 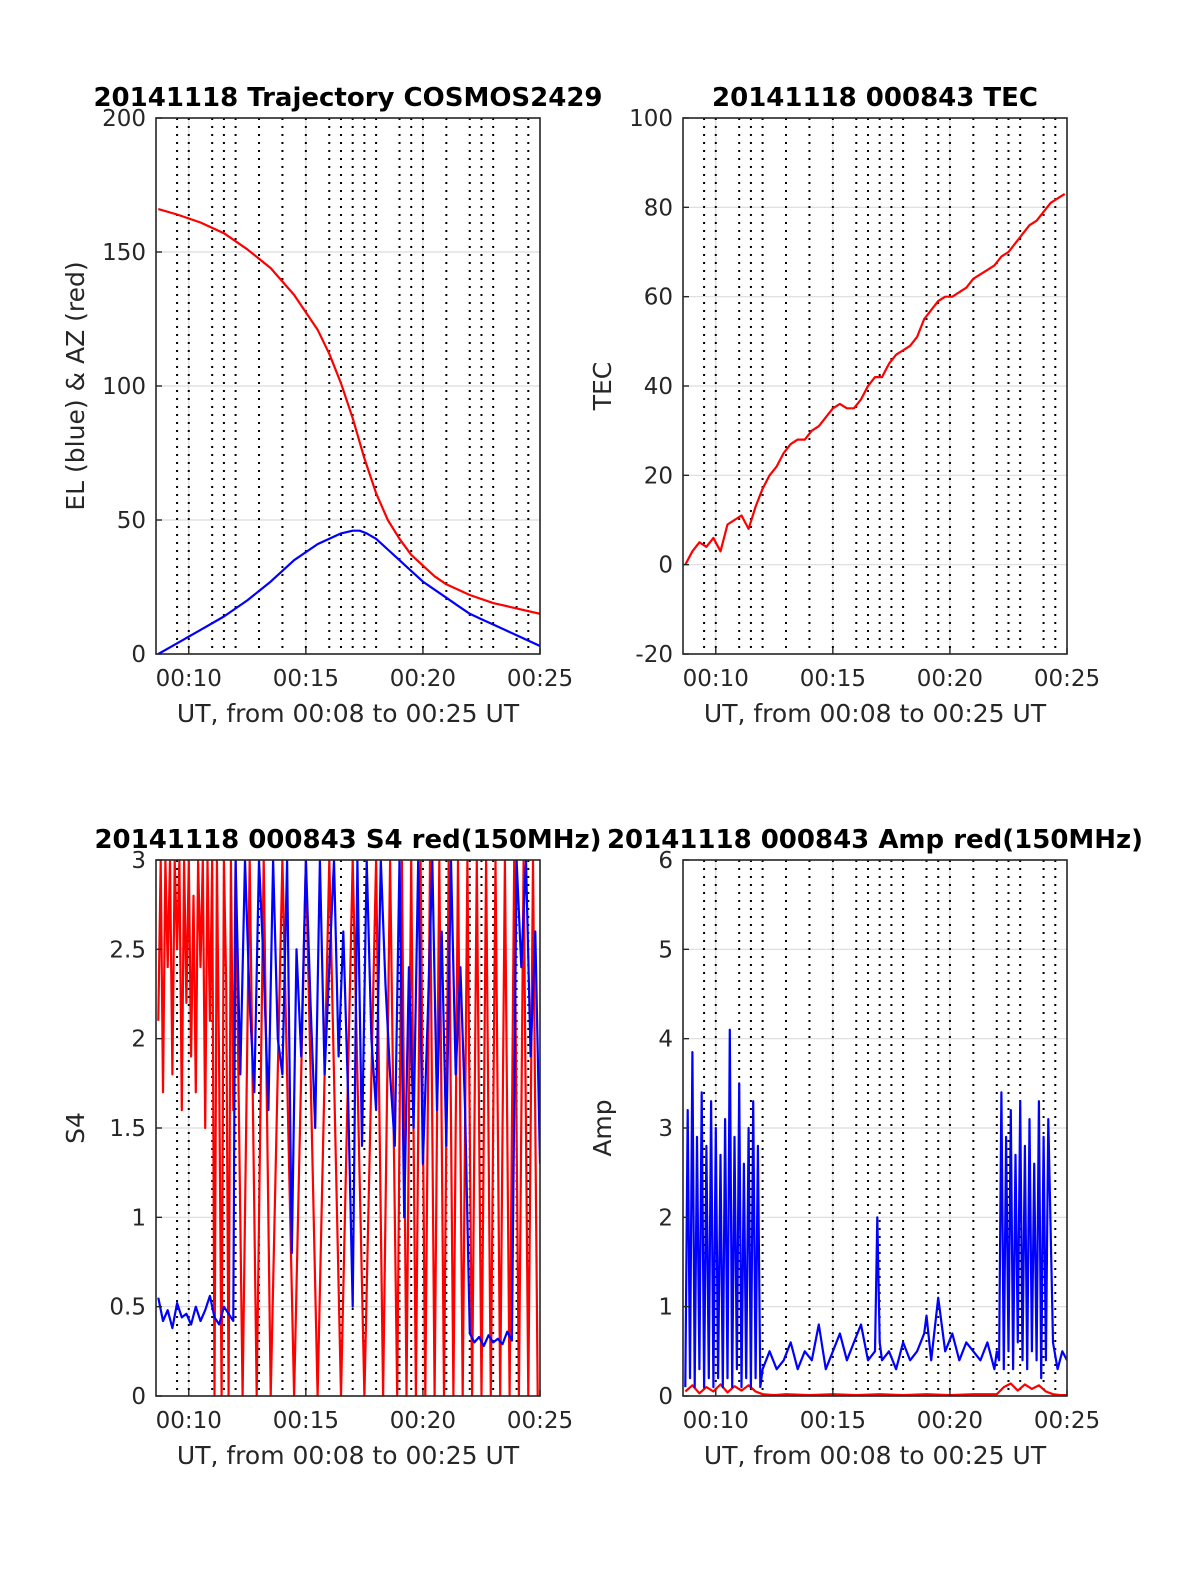 What do you see at coordinates (75, 385) in the screenshot?
I see `y-axis-label: EL (blue) & AZ (red)` at bounding box center [75, 385].